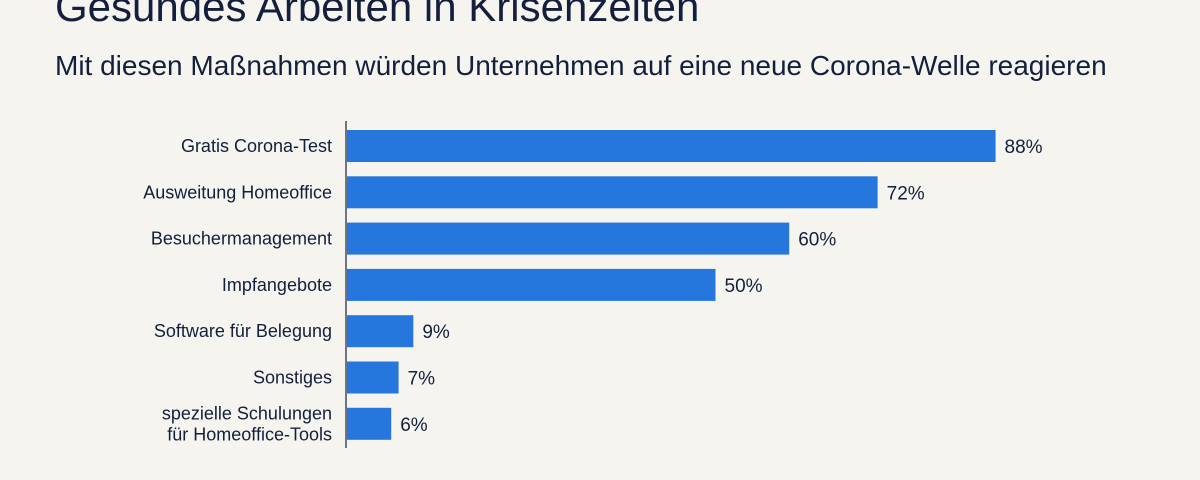  I want to click on category-label: Besuchermanagement, so click(241, 239).